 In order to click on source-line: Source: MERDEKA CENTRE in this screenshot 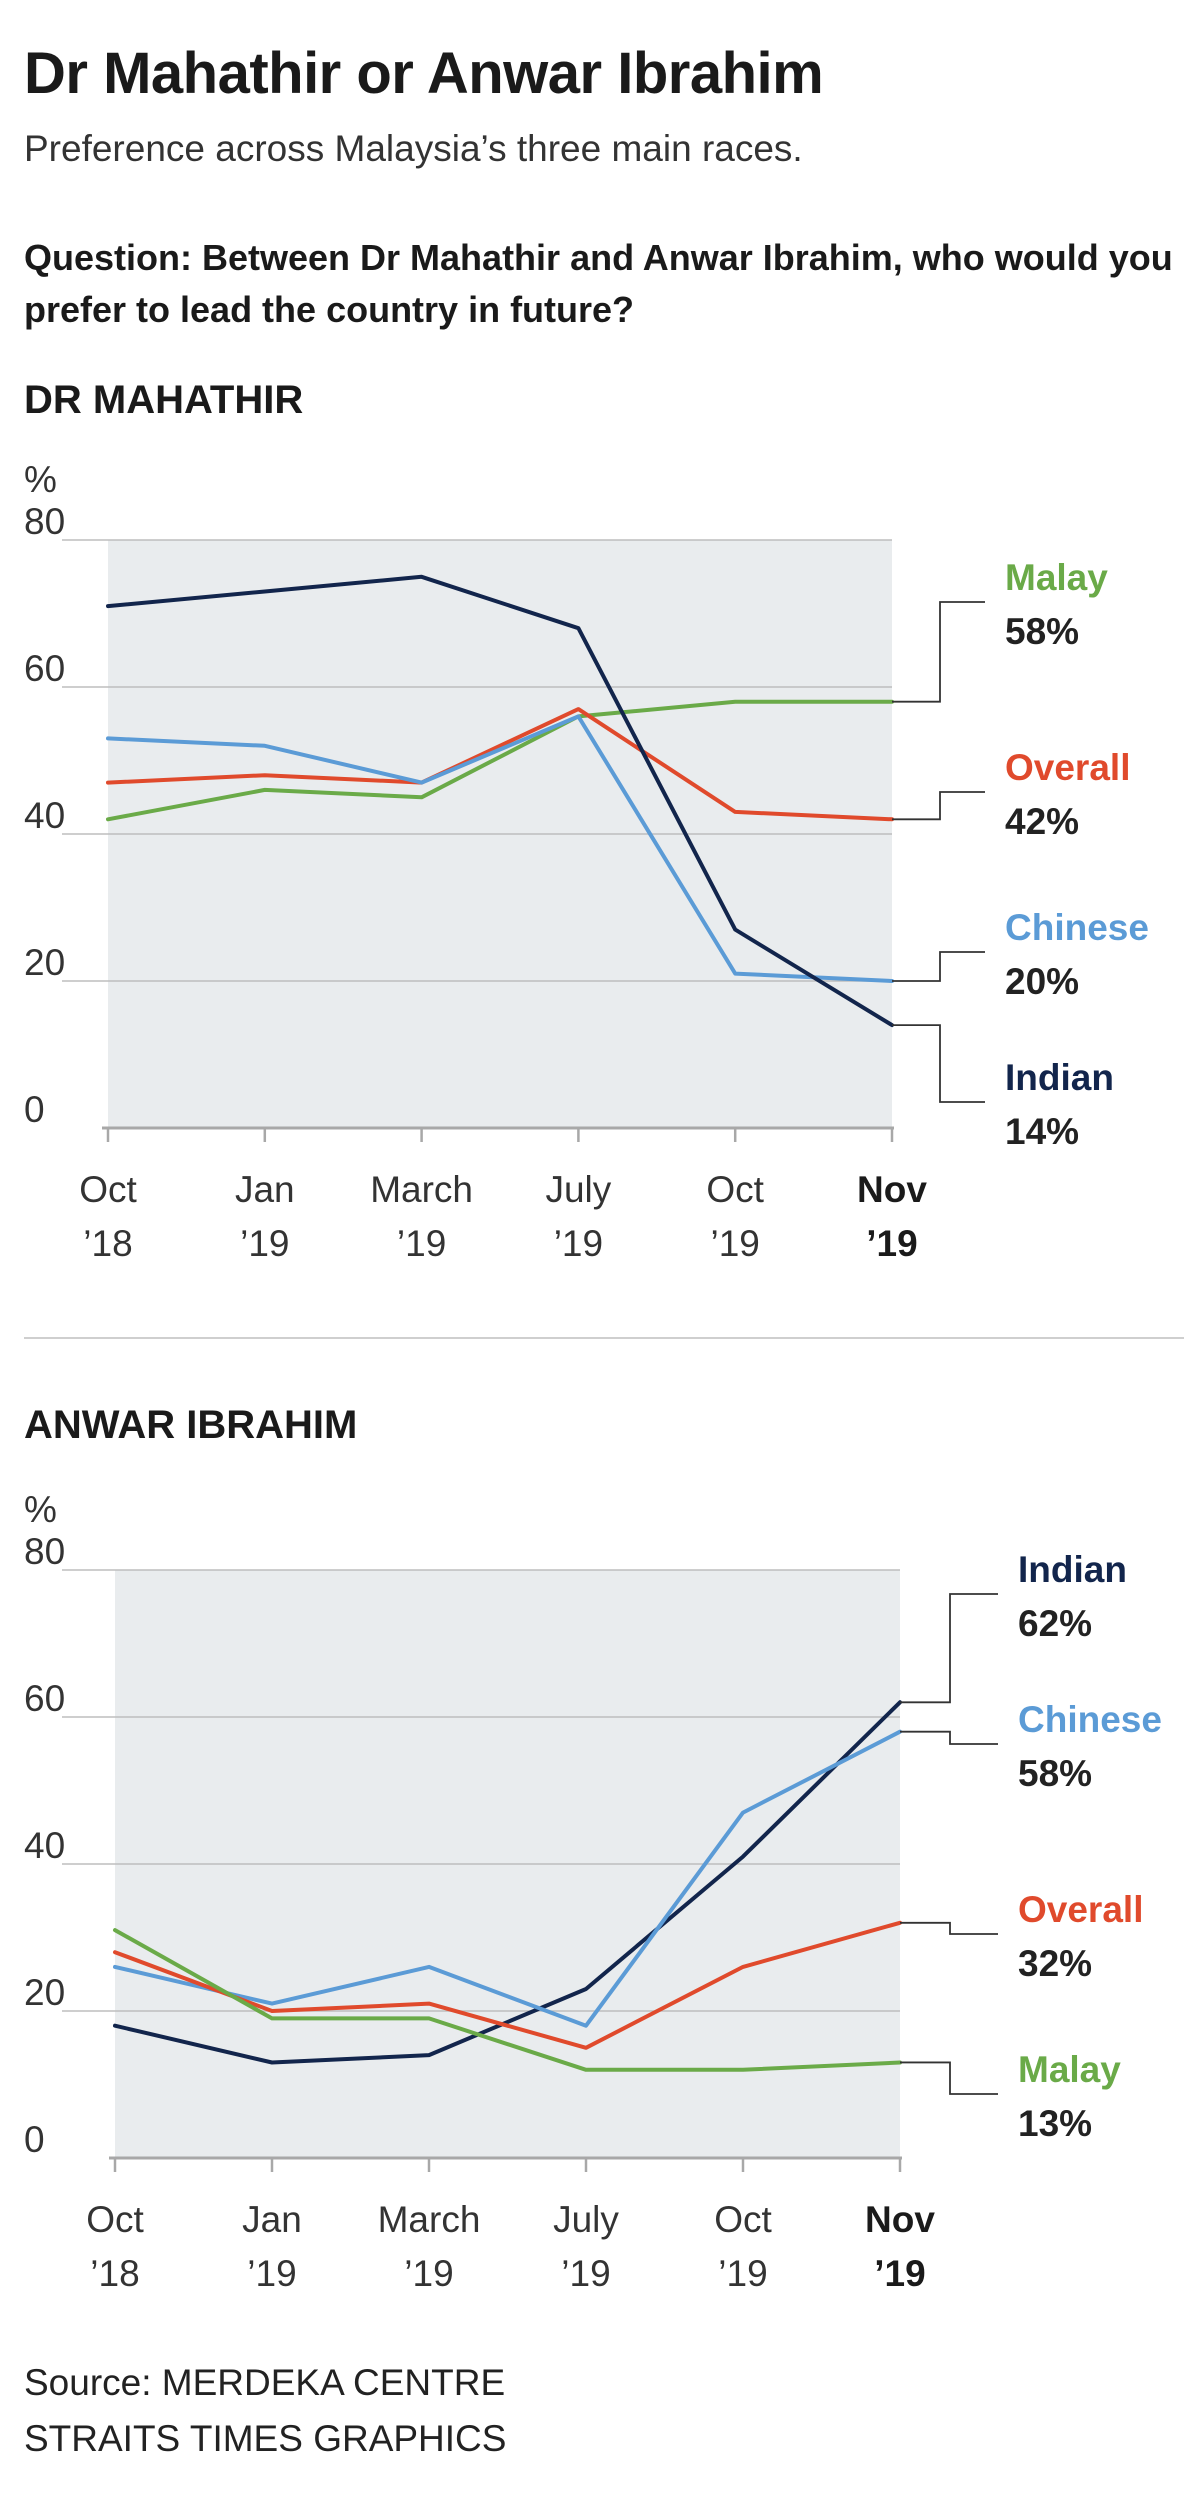, I will do `click(265, 2382)`.